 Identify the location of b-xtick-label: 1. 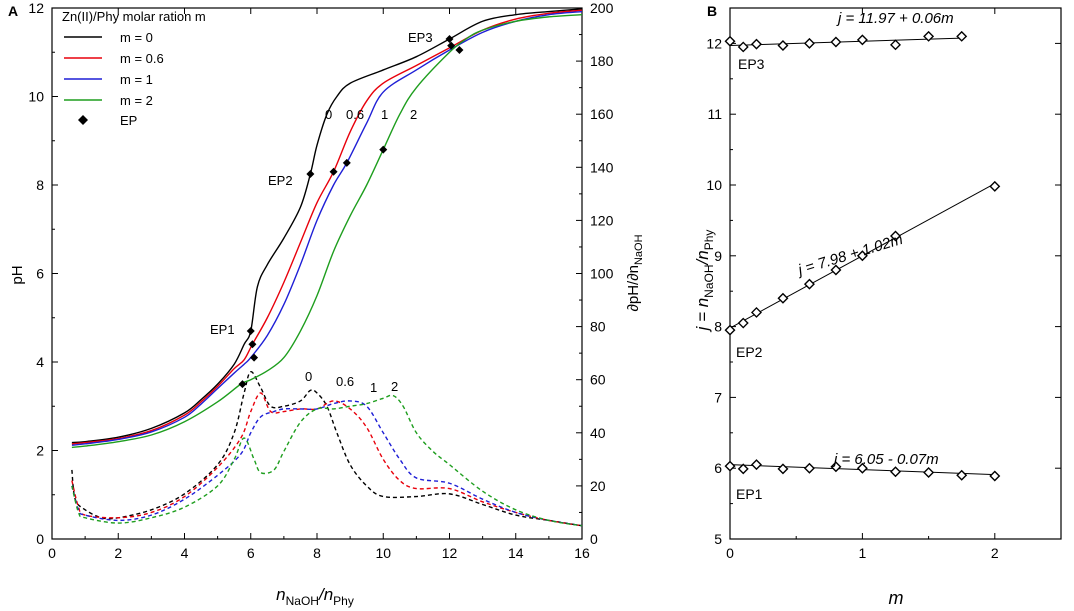
(863, 553).